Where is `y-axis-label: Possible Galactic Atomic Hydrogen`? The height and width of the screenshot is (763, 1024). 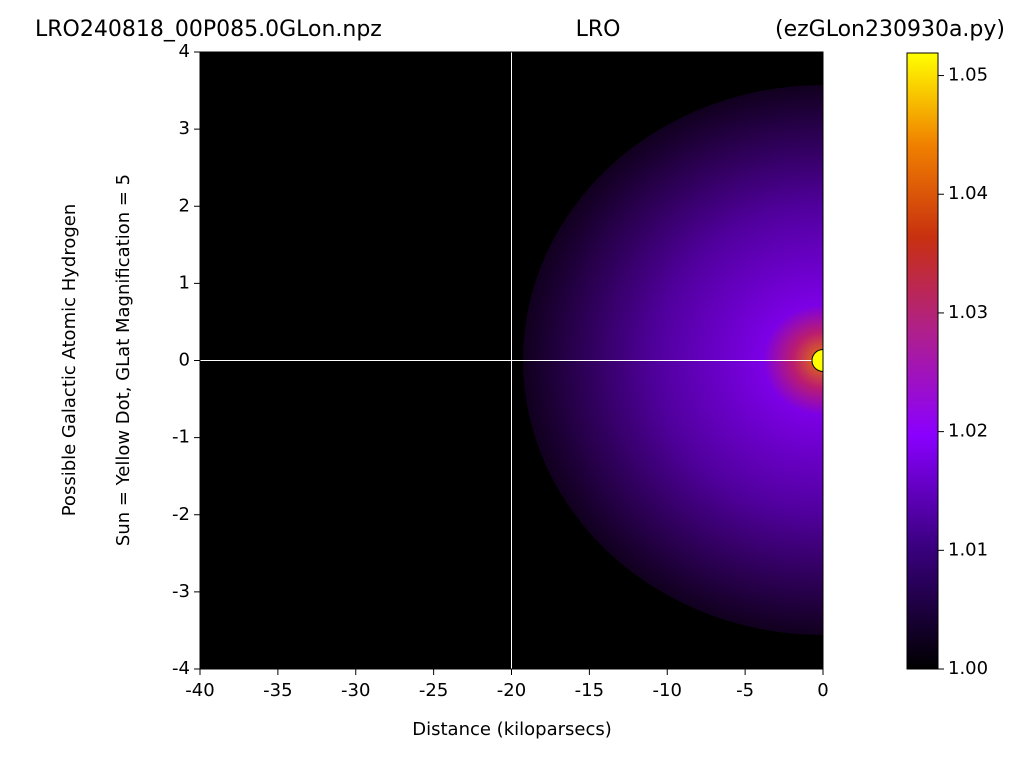 y-axis-label: Possible Galactic Atomic Hydrogen is located at coordinates (69, 360).